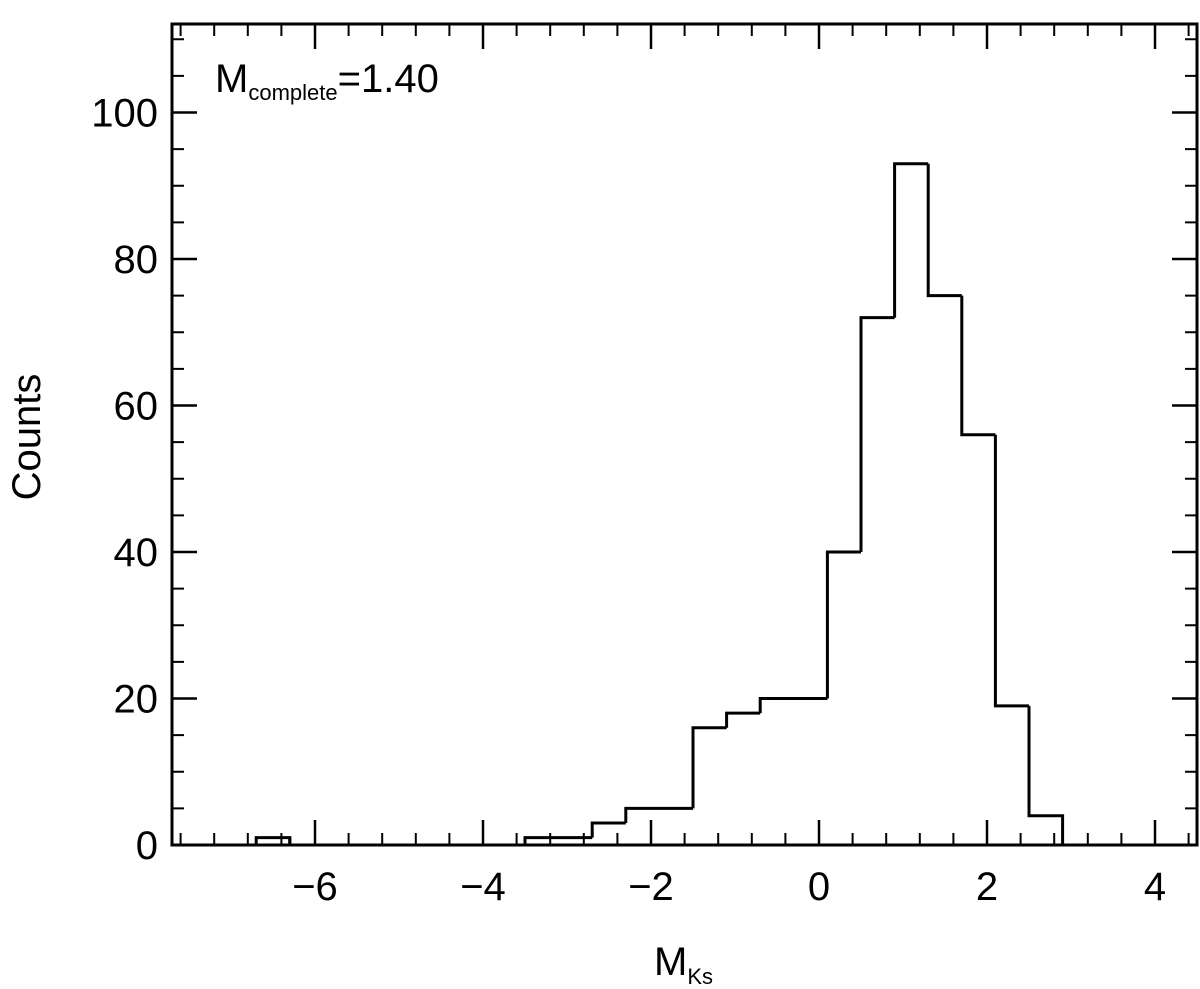 Image resolution: width=1200 pixels, height=989 pixels. What do you see at coordinates (315, 887) in the screenshot?
I see `x-tick-label: −6` at bounding box center [315, 887].